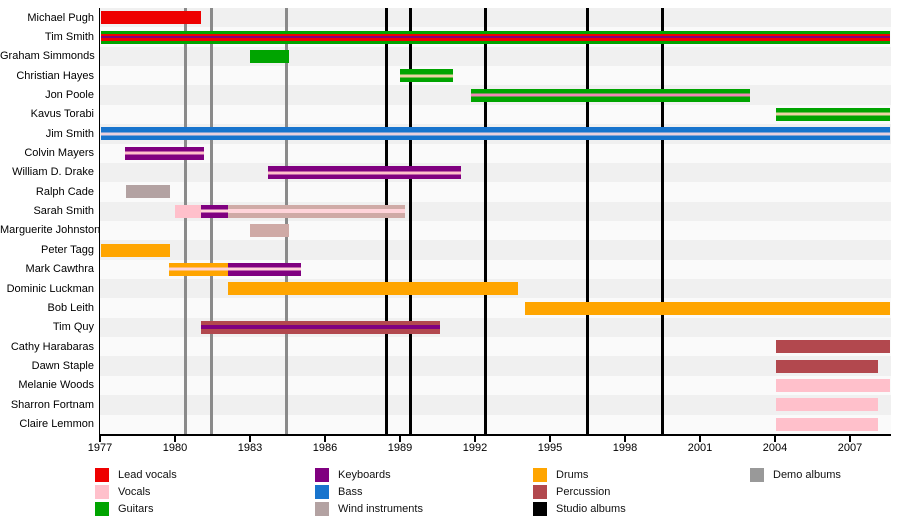  I want to click on legend-item: Guitars, so click(124, 508).